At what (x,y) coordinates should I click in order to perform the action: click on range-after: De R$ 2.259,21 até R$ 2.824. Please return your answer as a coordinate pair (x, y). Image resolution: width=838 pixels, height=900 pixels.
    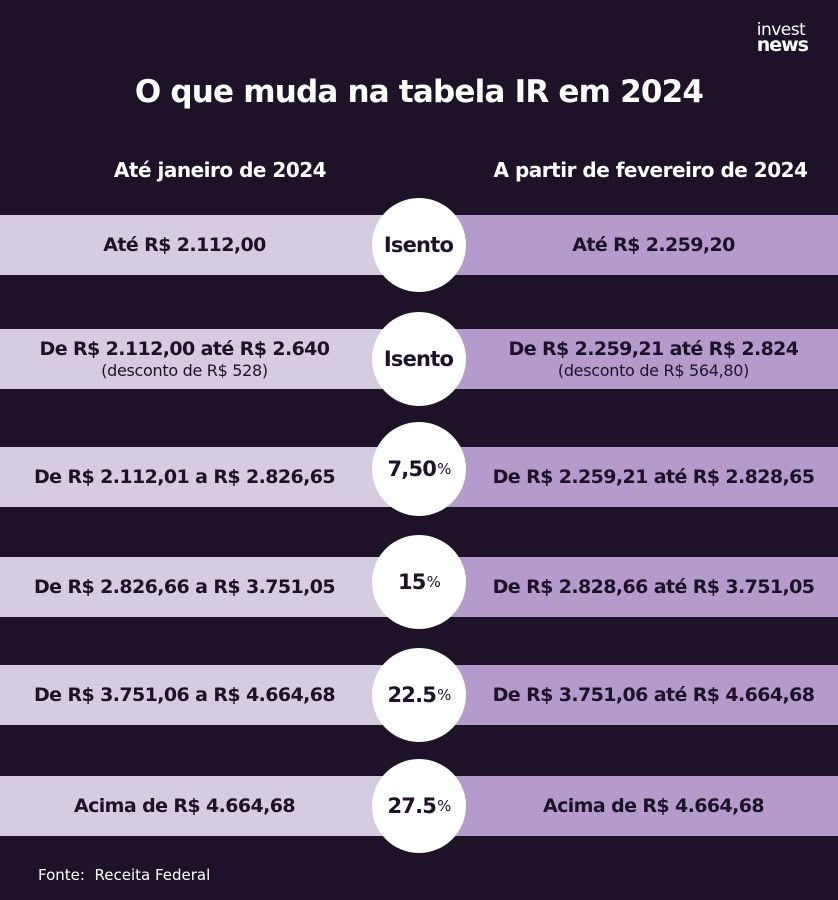
    Looking at the image, I should click on (653, 349).